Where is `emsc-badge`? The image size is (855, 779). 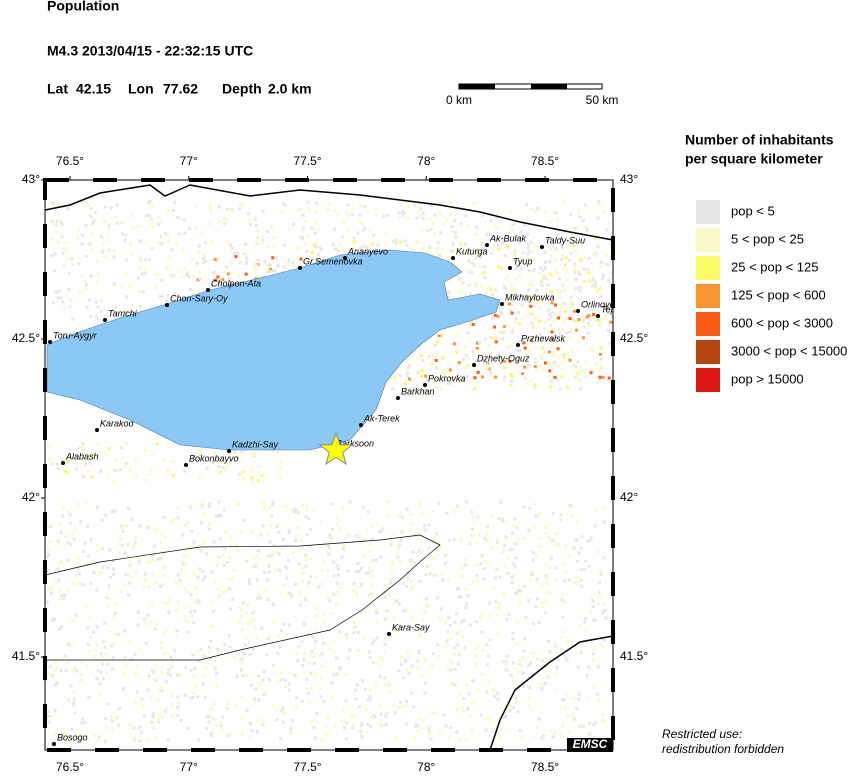
emsc-badge is located at coordinates (590, 745).